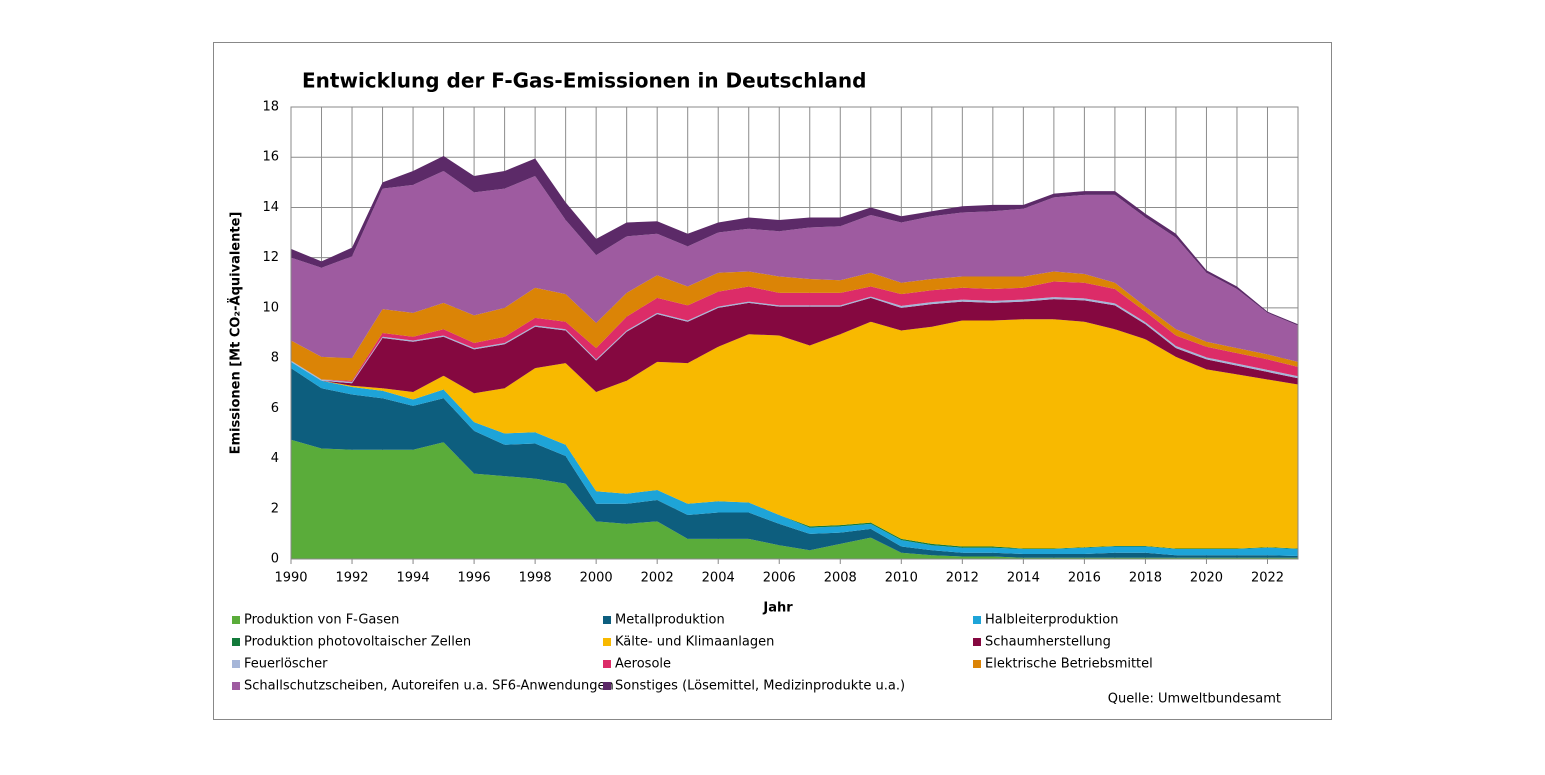 The height and width of the screenshot is (775, 1545). What do you see at coordinates (357, 642) in the screenshot?
I see `legend-label: Produktion photovoltaischer Zellen` at bounding box center [357, 642].